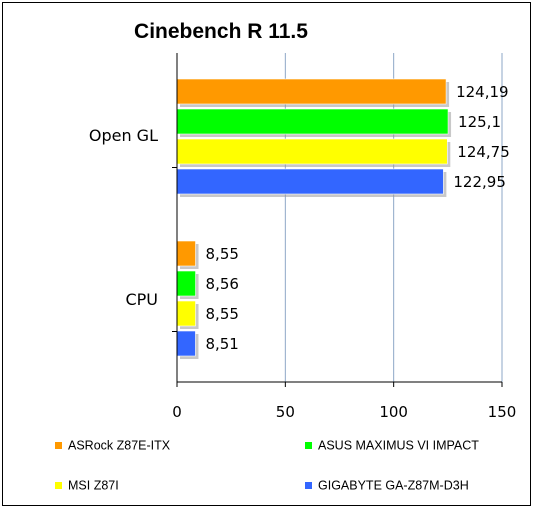  What do you see at coordinates (221, 344) in the screenshot?
I see `data-label: 8,51` at bounding box center [221, 344].